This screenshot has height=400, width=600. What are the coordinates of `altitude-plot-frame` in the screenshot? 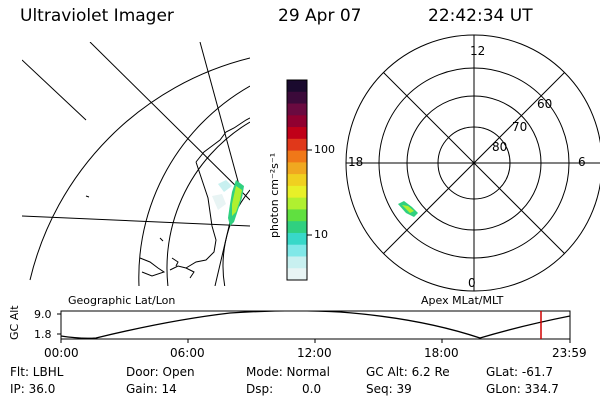 It's located at (315, 325).